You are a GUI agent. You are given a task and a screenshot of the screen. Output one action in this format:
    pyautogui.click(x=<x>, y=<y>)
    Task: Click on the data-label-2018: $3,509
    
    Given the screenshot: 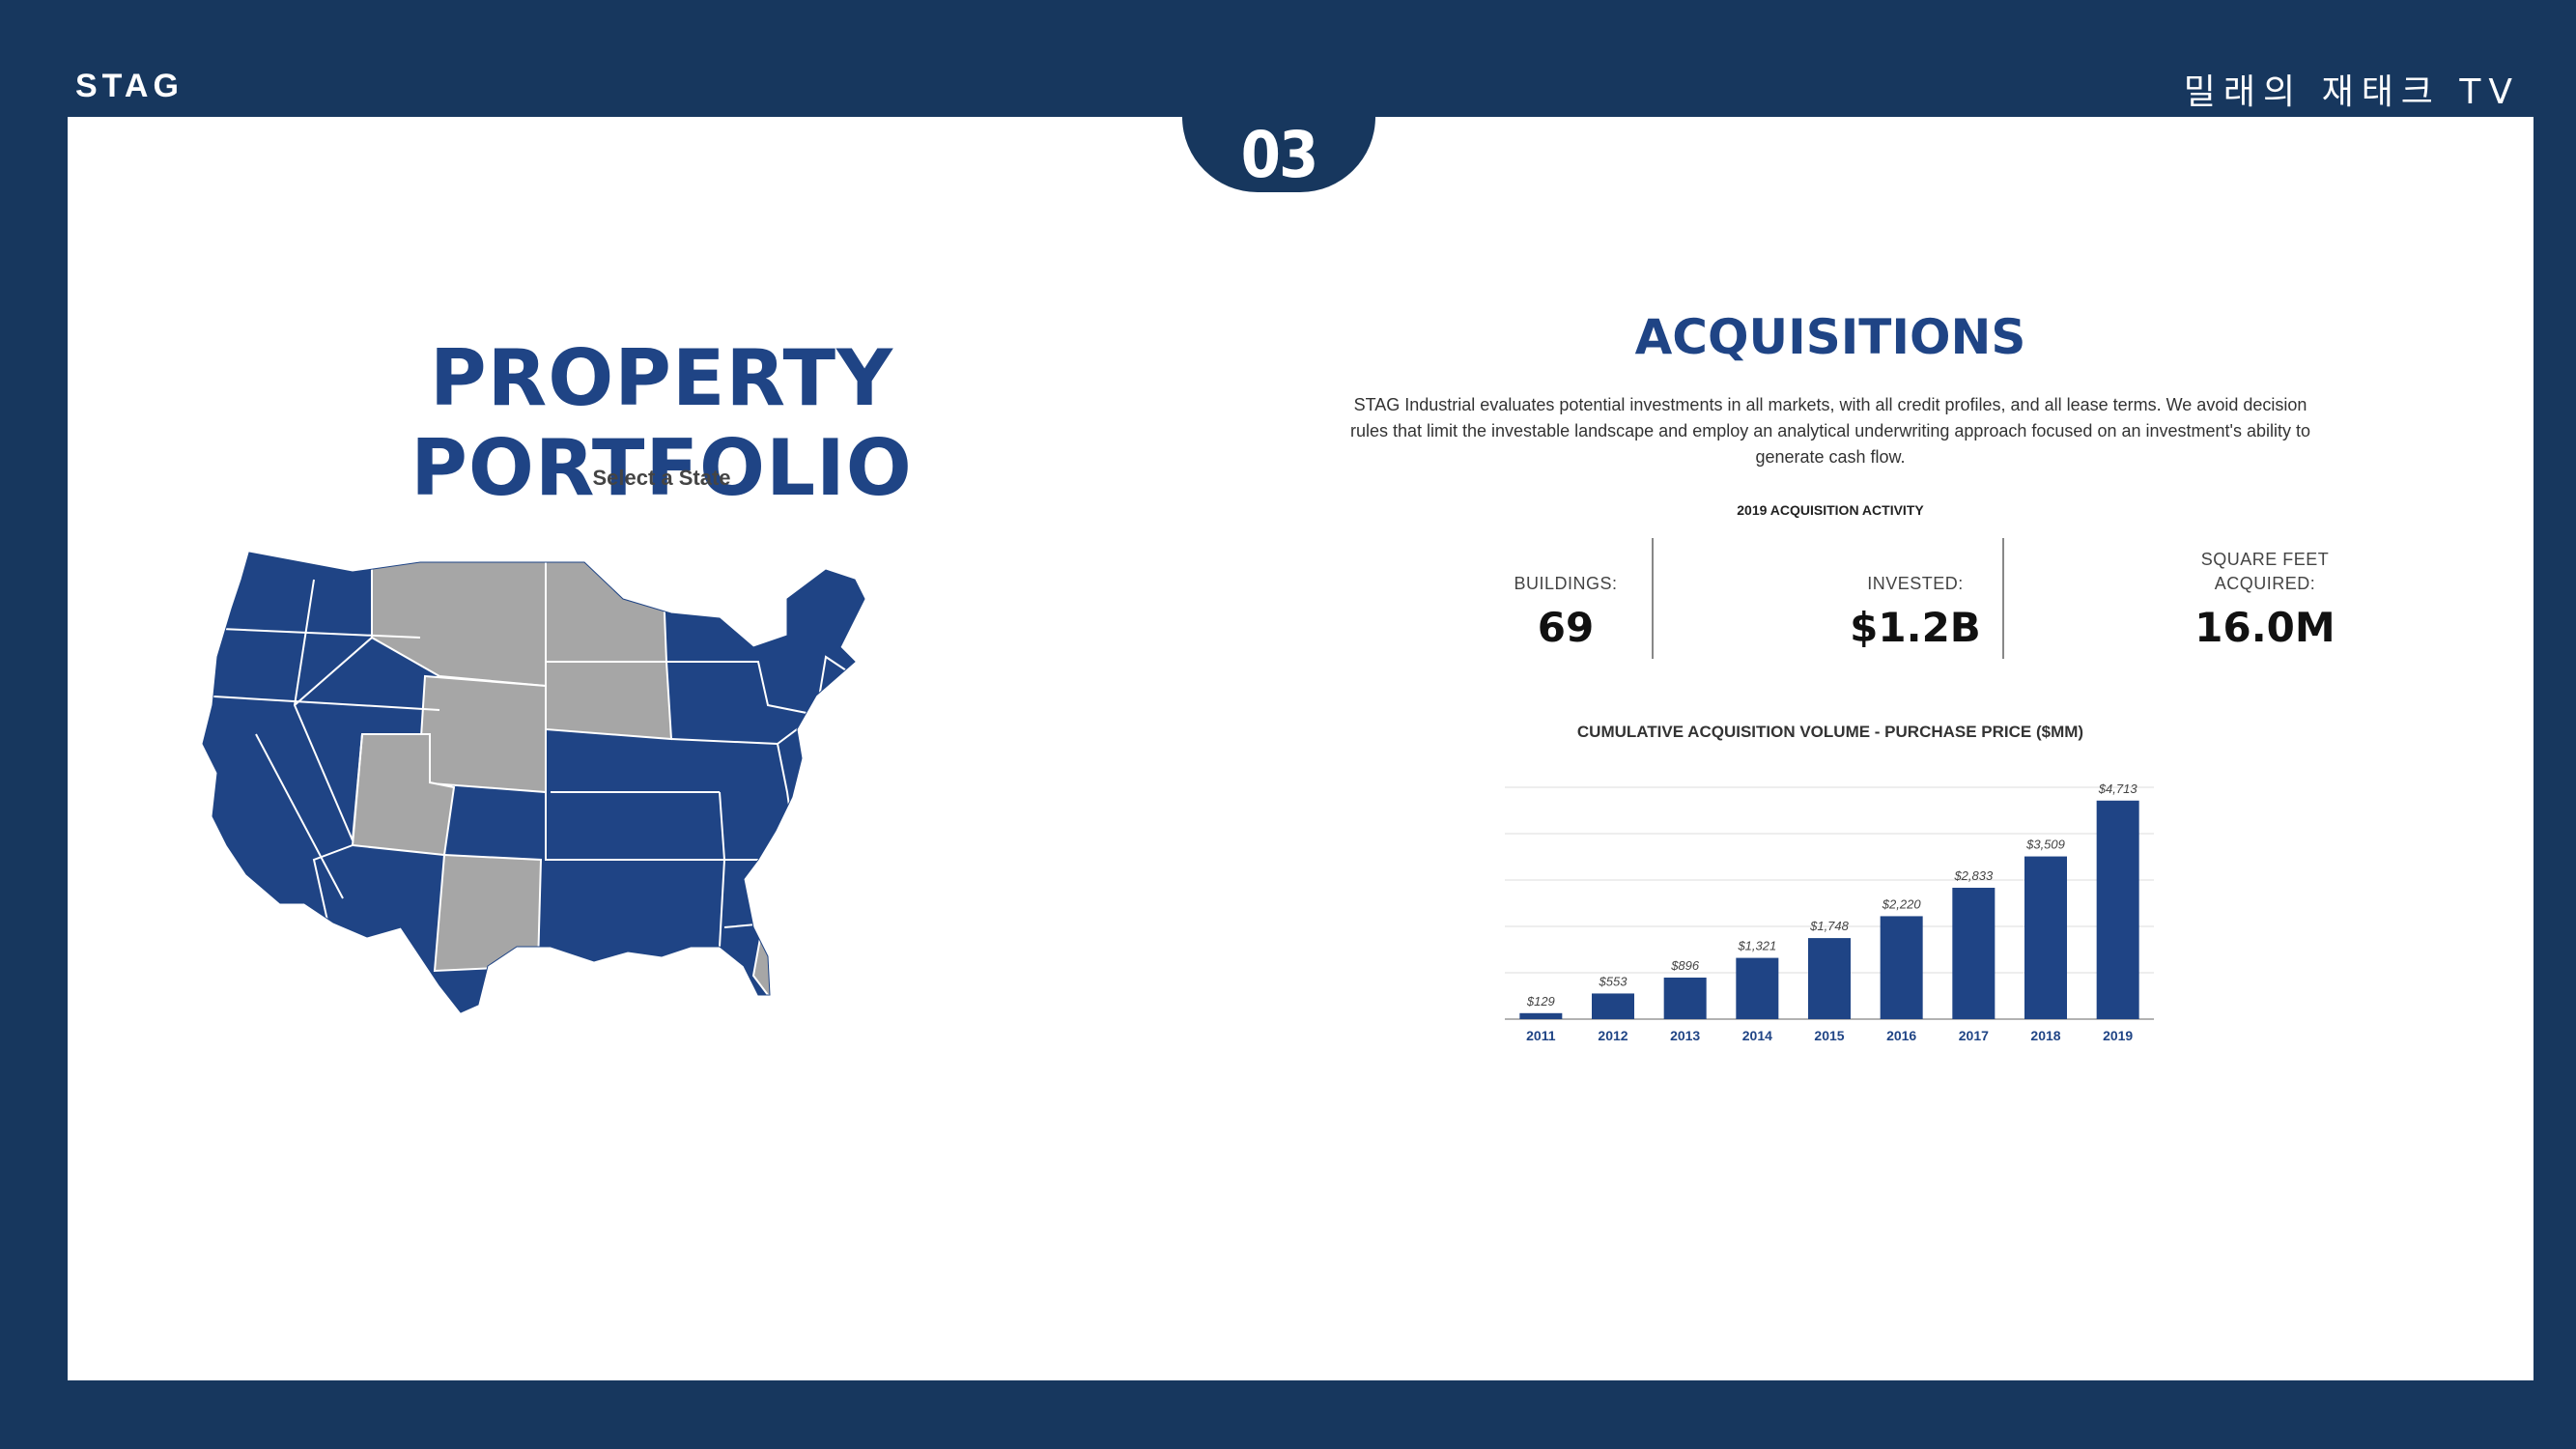 What is the action you would take?
    pyautogui.click(x=2045, y=845)
    